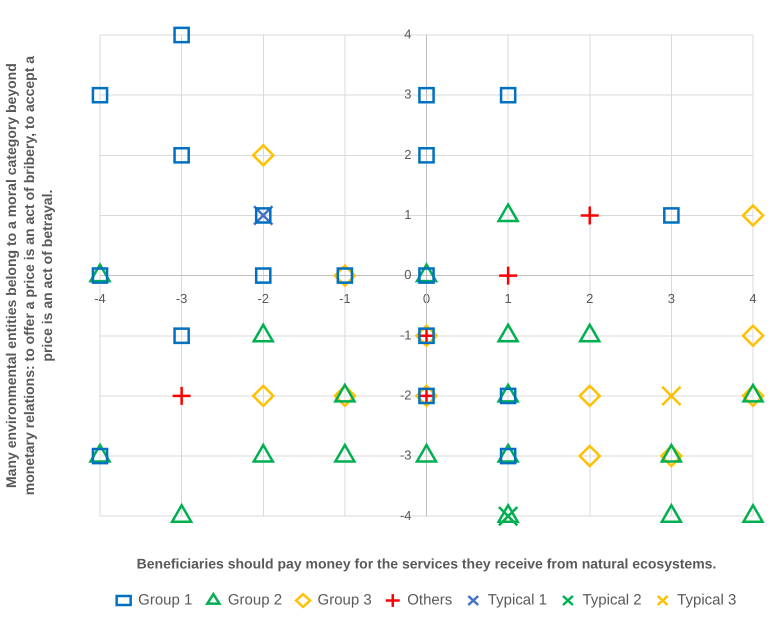  Describe the element at coordinates (517, 600) in the screenshot. I see `legend-label: Typical 1` at that location.